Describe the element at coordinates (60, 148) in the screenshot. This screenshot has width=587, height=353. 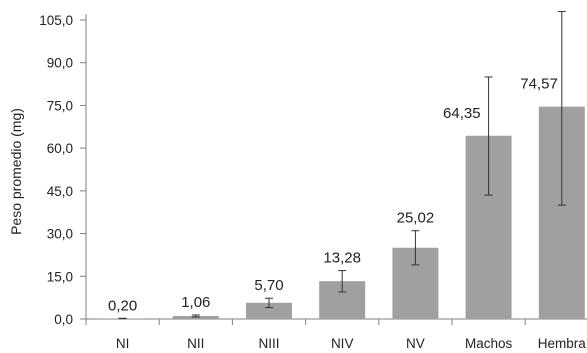
I see `y-tick-label: 60,0` at that location.